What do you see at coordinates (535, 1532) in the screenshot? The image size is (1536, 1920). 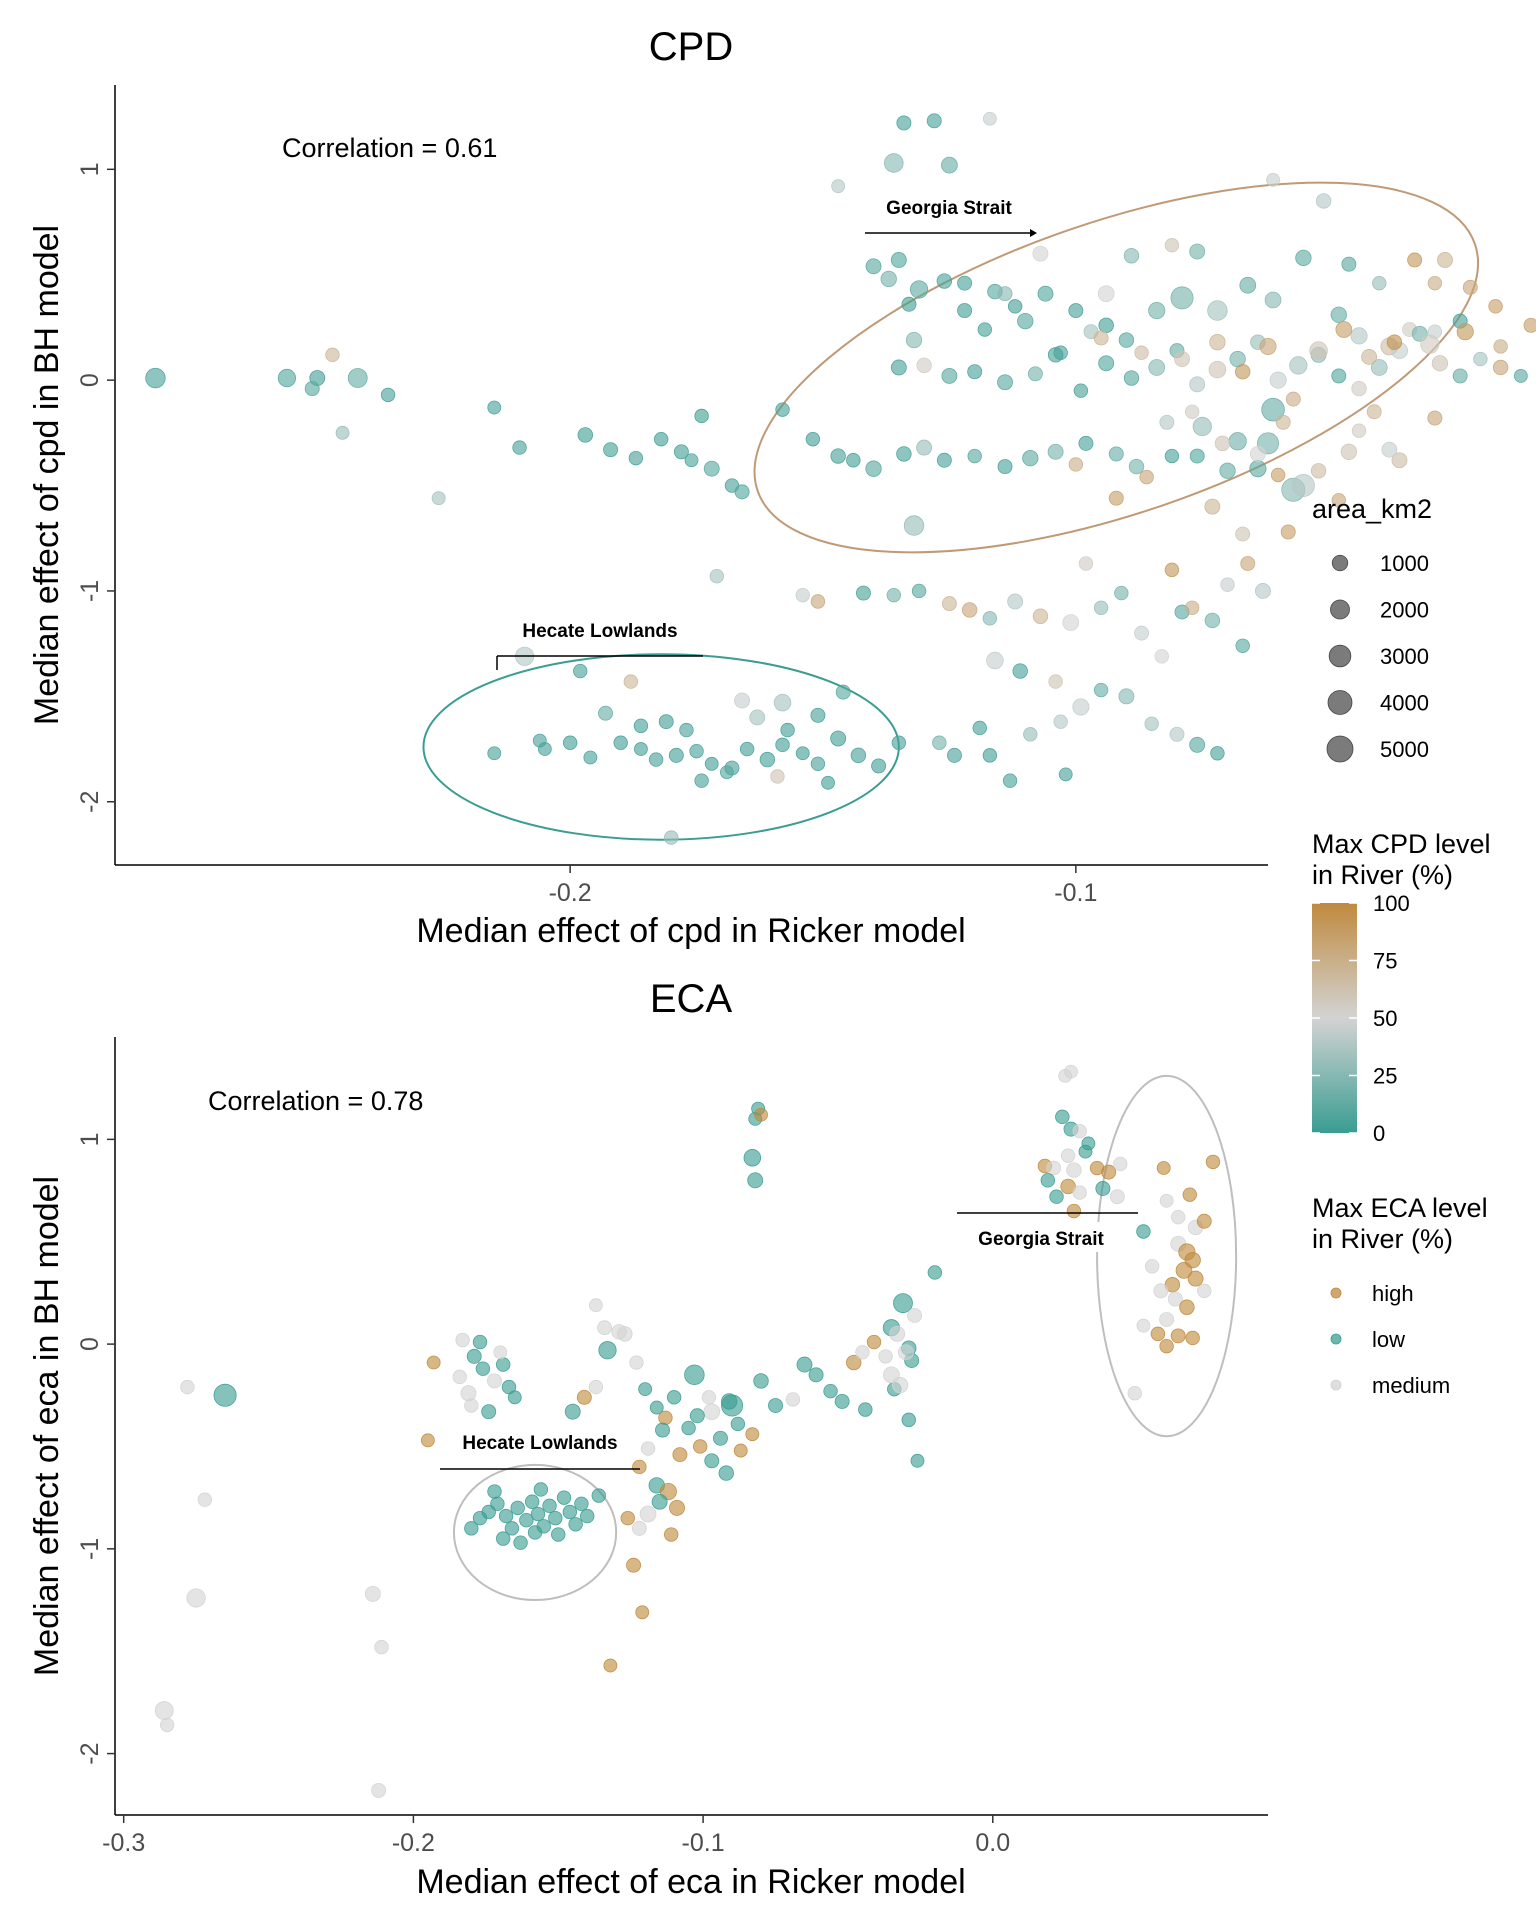 I see `hecate-lowlands-ellipse` at bounding box center [535, 1532].